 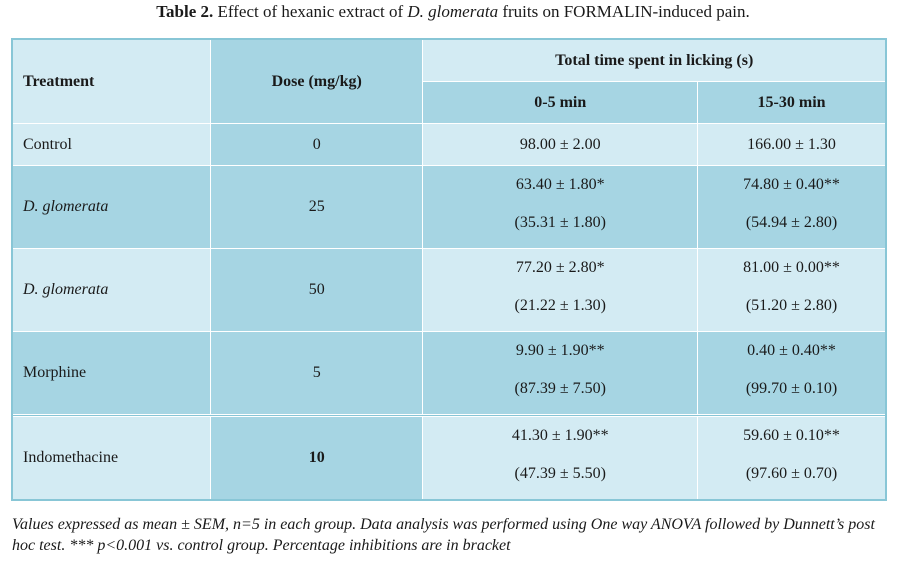 What do you see at coordinates (626, 11) in the screenshot?
I see `caption-text-after: fruits on FORMALIN-induced pain.` at bounding box center [626, 11].